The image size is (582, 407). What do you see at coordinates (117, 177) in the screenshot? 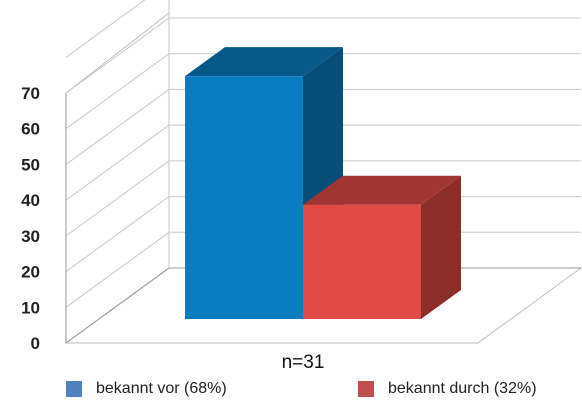
I see `left-wall` at bounding box center [117, 177].